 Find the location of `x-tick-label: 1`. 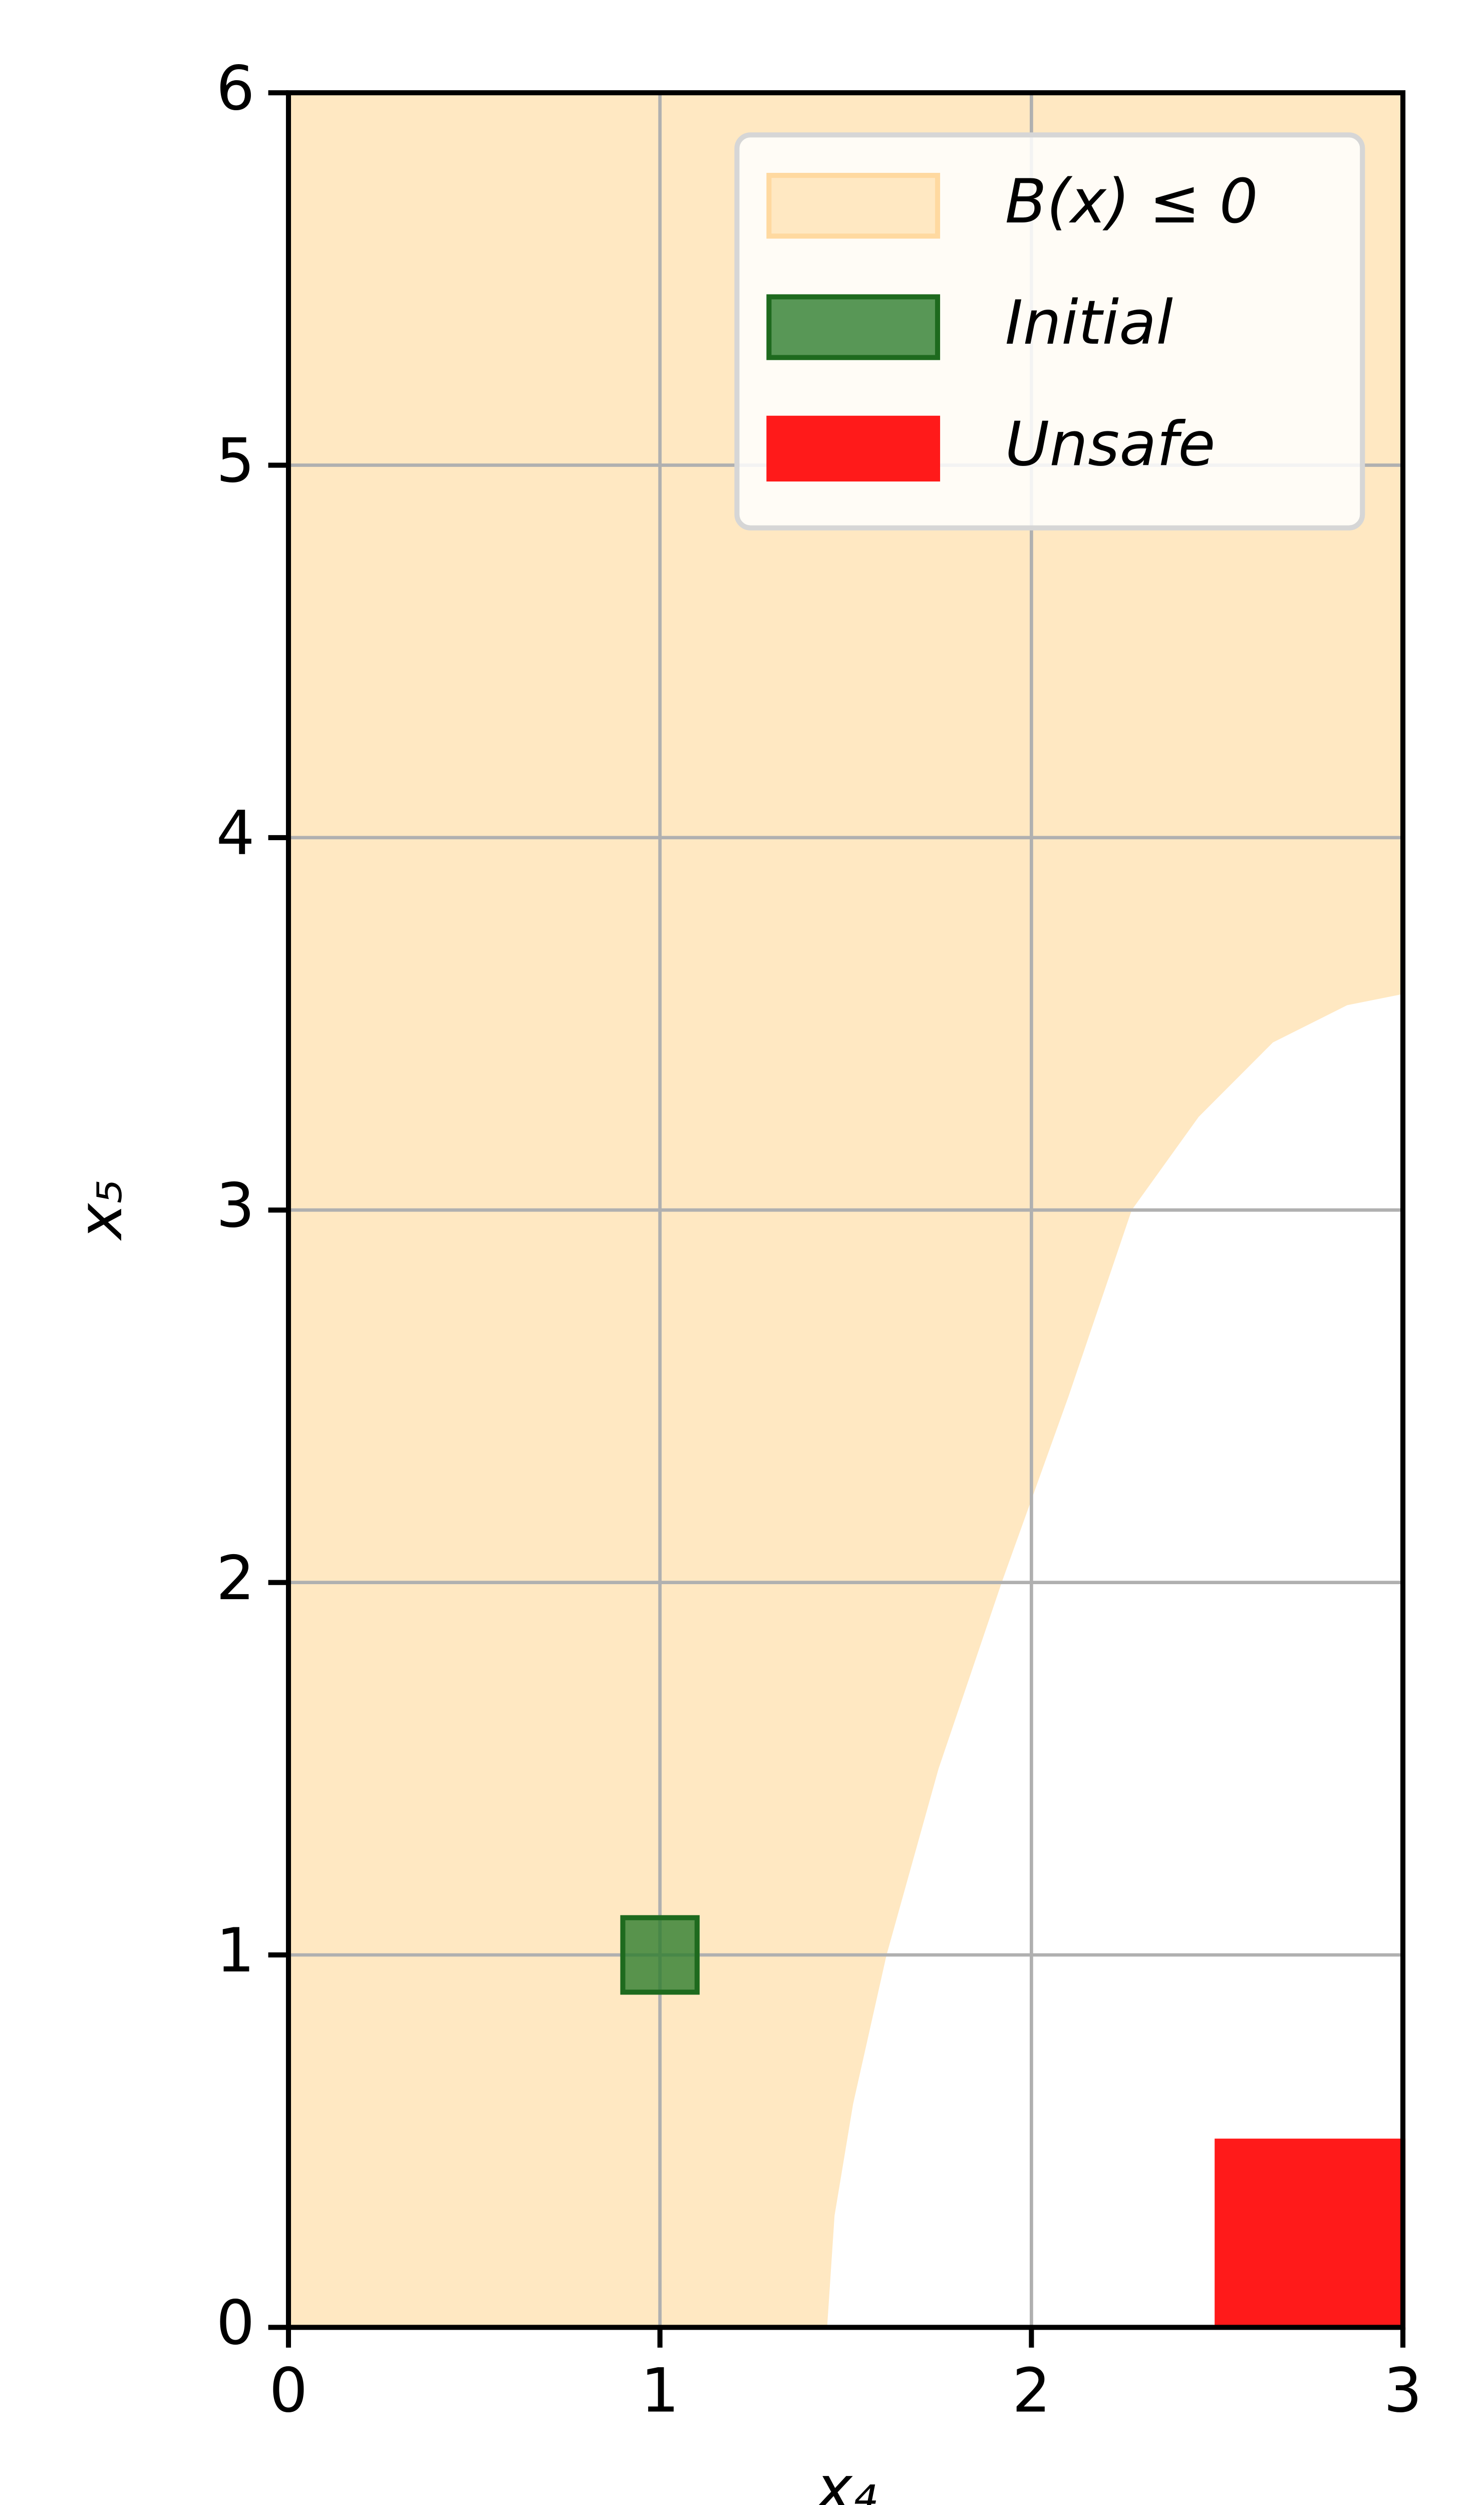

x-tick-label: 1 is located at coordinates (660, 2390).